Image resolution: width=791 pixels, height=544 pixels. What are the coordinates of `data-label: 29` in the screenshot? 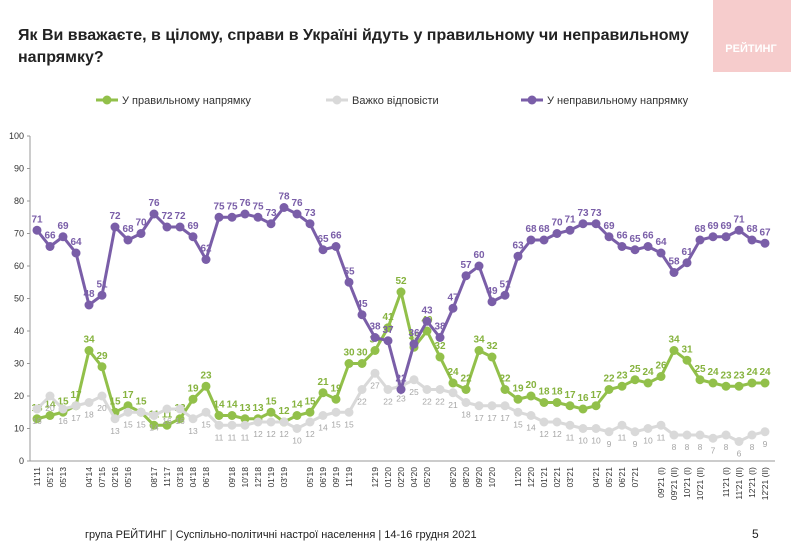 It's located at (102, 356).